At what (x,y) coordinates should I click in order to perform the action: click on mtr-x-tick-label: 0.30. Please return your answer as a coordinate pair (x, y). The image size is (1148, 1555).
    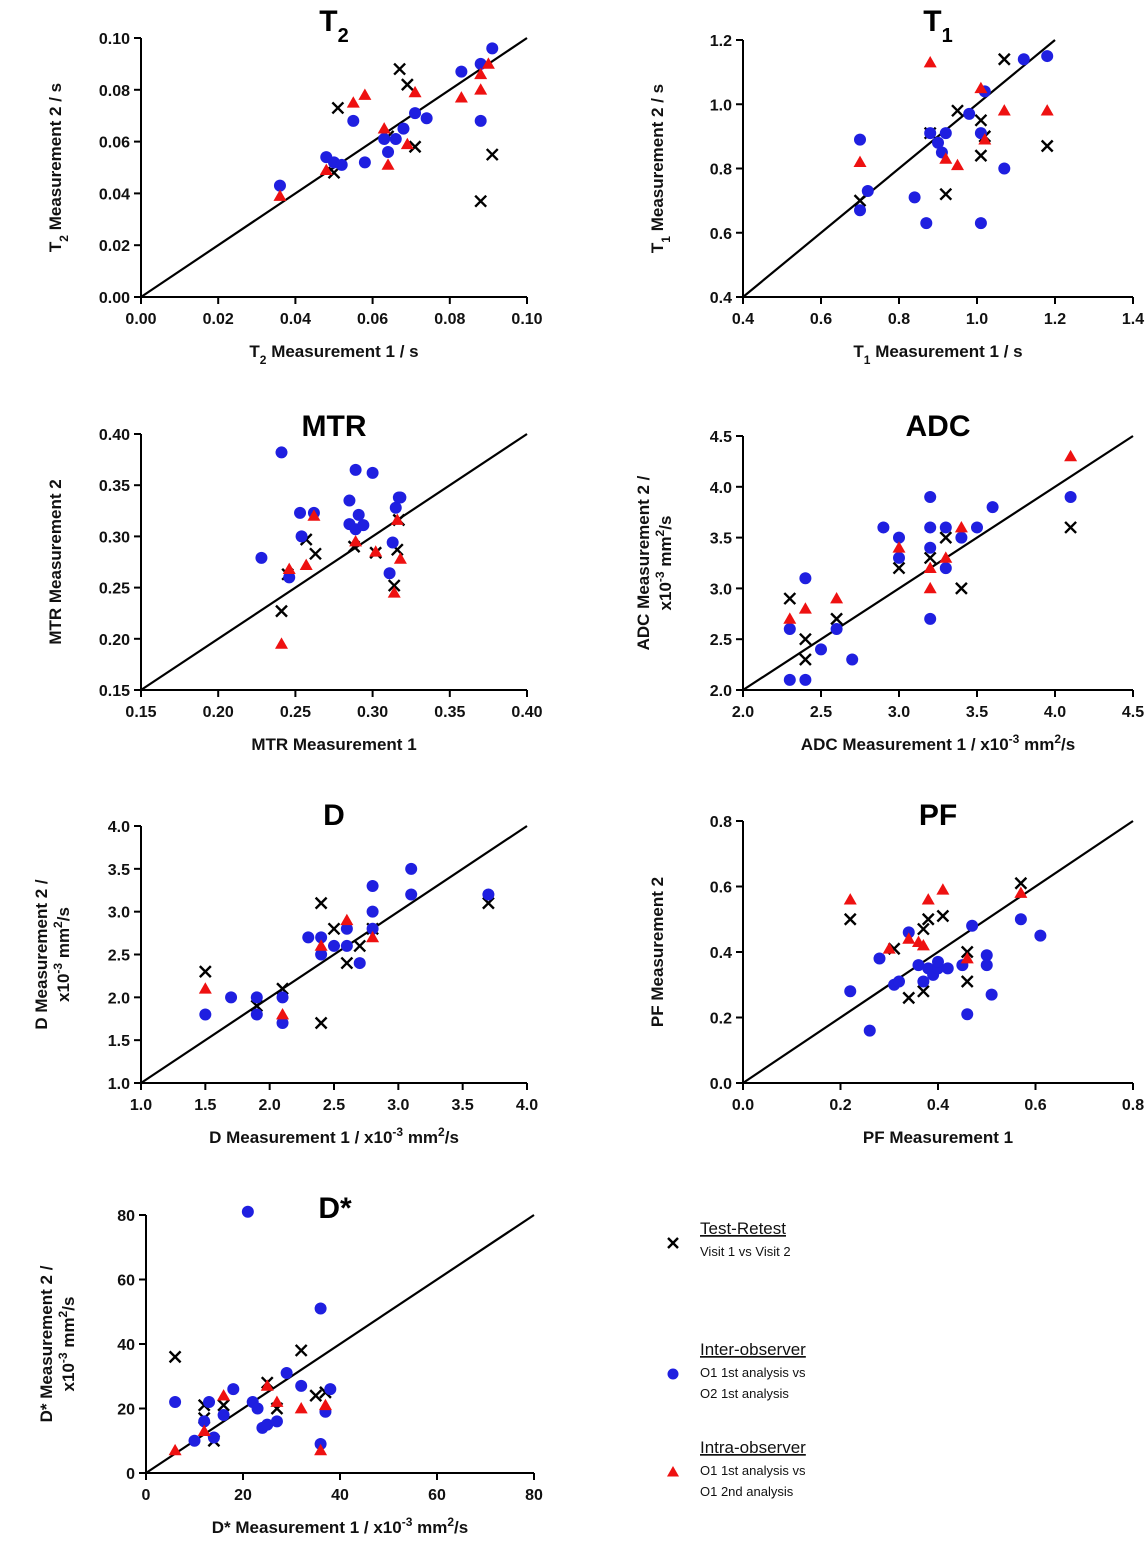
    Looking at the image, I should click on (372, 712).